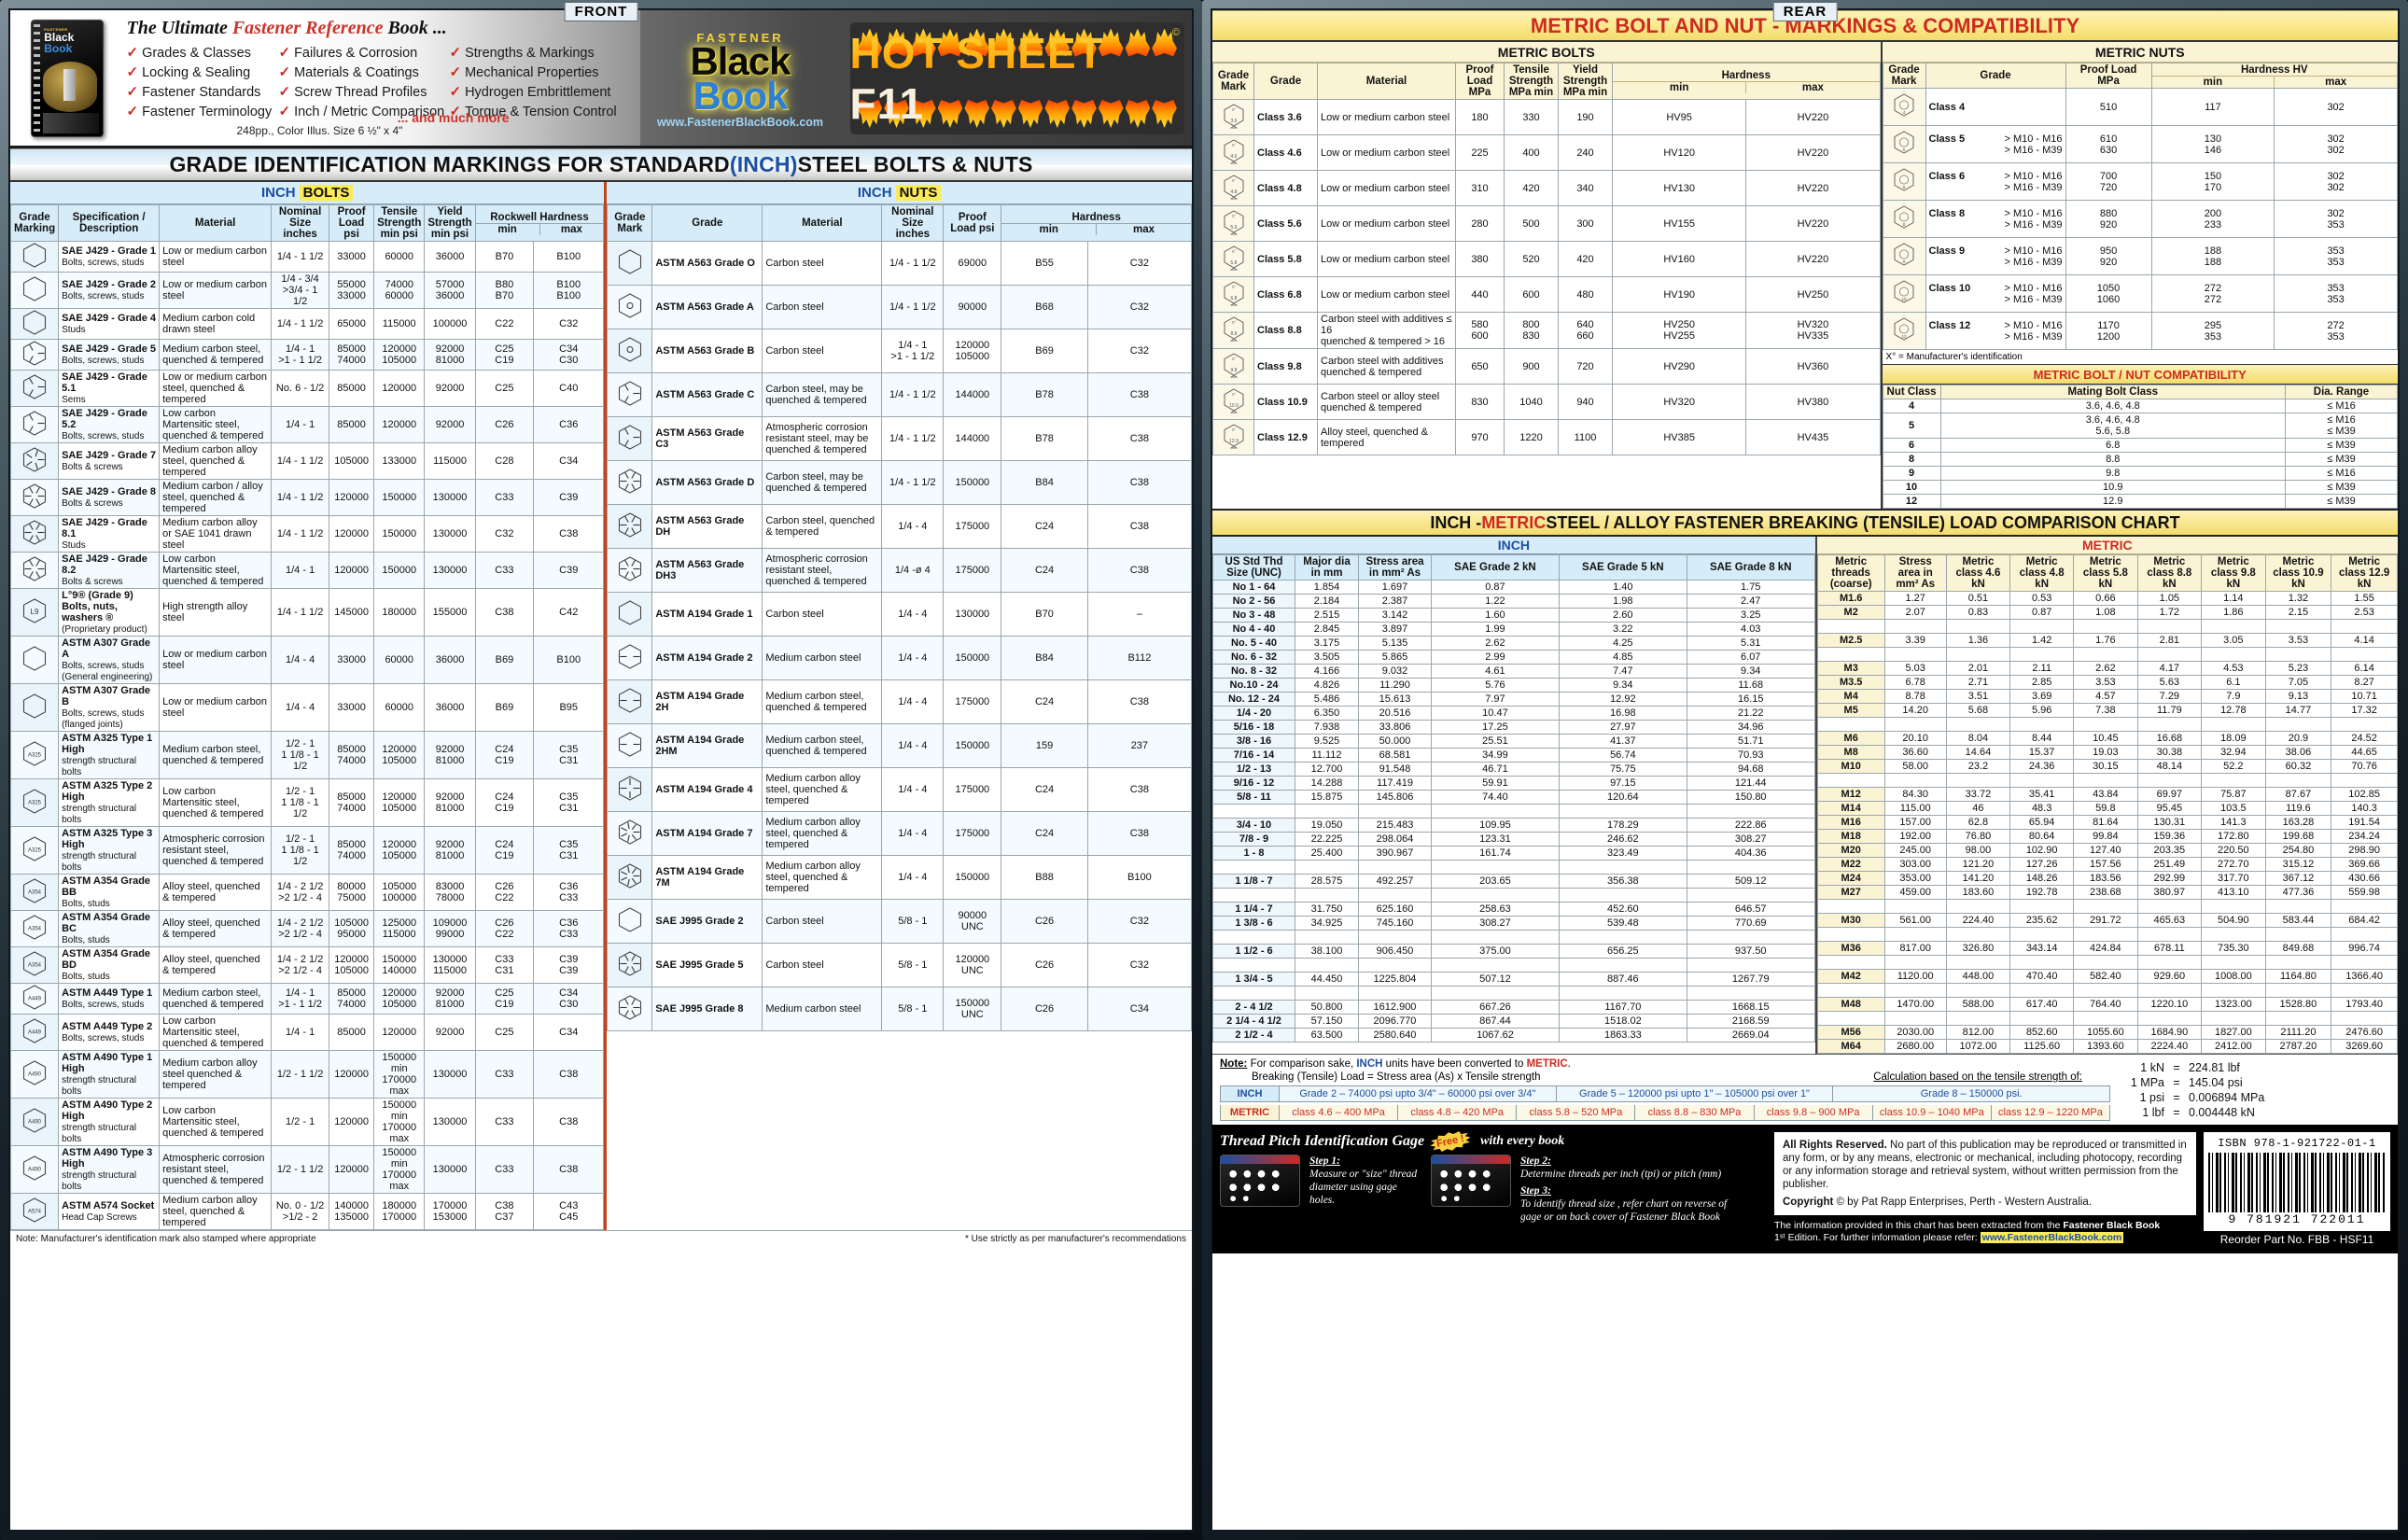 The image size is (2408, 1540). Describe the element at coordinates (2169, 878) in the screenshot. I see `cell: 292.99` at that location.